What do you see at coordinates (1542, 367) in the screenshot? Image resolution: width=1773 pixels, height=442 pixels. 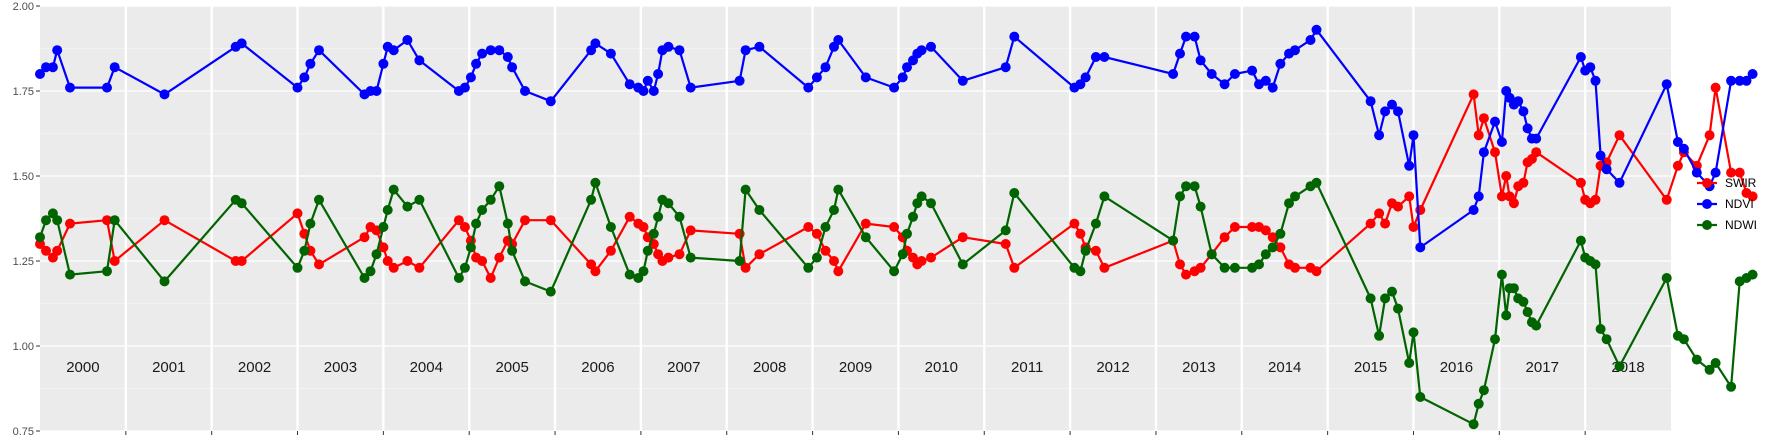 I see `year-label: 2017` at bounding box center [1542, 367].